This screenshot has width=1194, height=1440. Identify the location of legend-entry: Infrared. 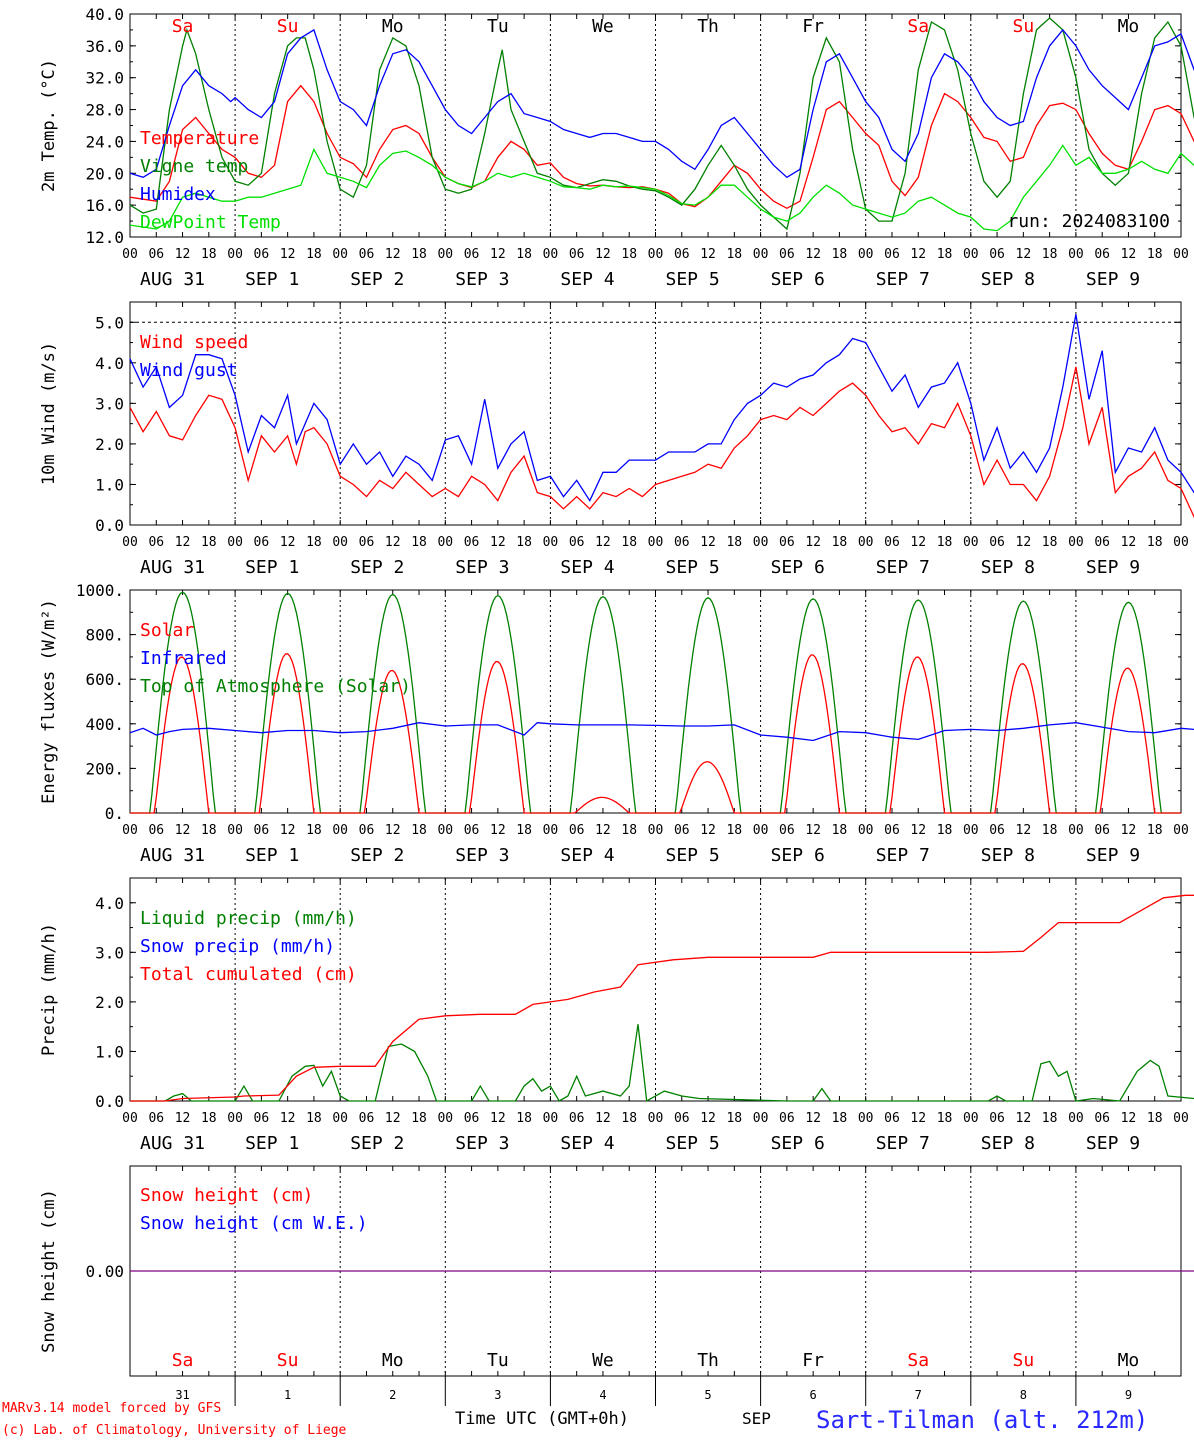
(183, 658).